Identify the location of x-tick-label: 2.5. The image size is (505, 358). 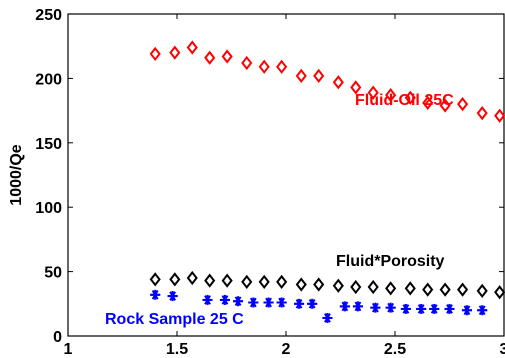
(395, 349).